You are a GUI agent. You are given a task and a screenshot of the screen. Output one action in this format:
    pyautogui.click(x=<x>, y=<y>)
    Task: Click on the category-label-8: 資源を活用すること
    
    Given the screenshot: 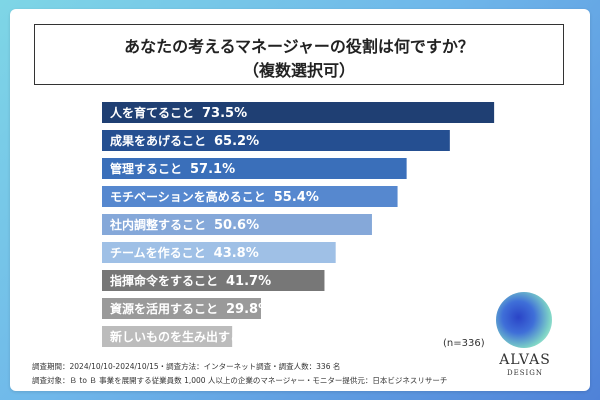 What is the action you would take?
    pyautogui.click(x=164, y=308)
    